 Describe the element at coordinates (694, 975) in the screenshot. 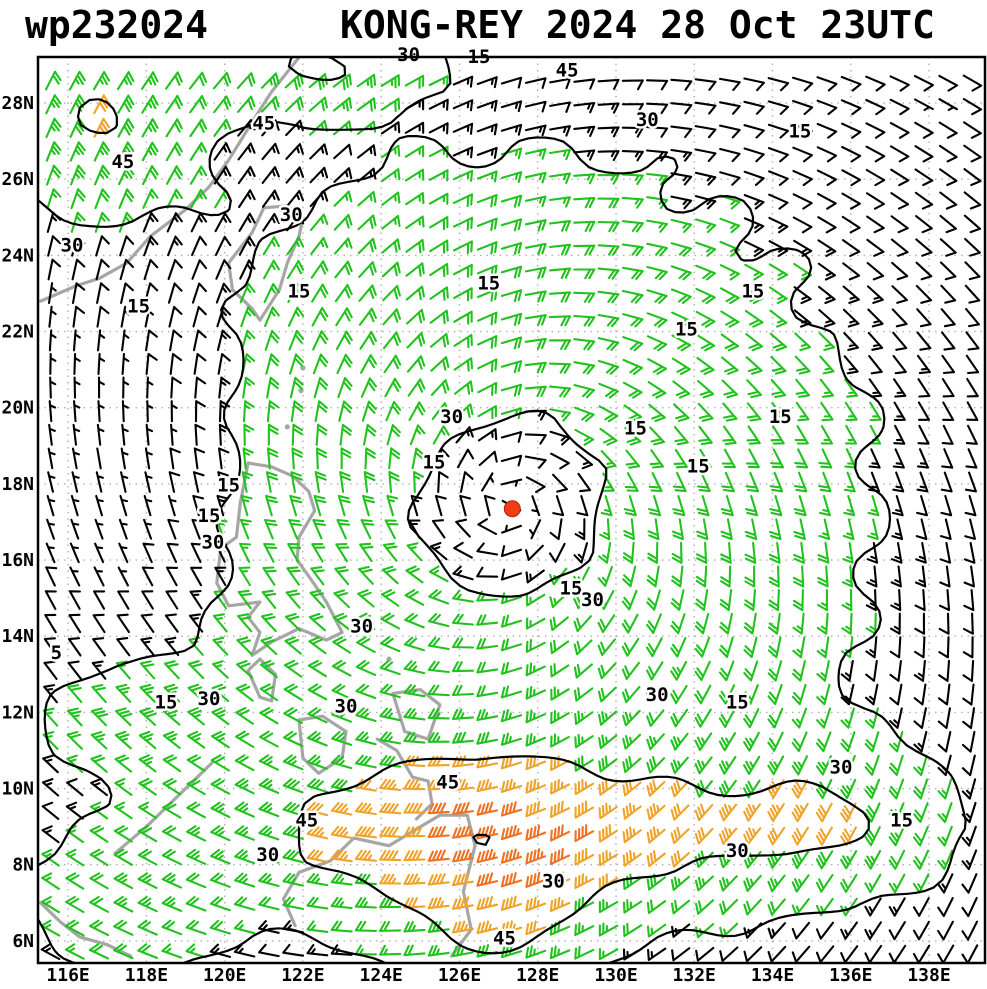

I see `lon-axis-label: 132E` at that location.